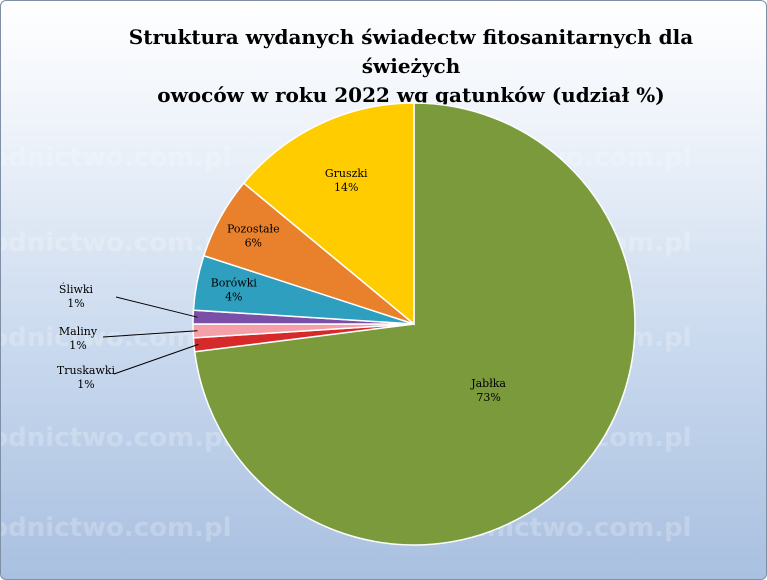 The width and height of the screenshot is (767, 580). What do you see at coordinates (253, 243) in the screenshot?
I see `slice-value-pozostale: 6%` at bounding box center [253, 243].